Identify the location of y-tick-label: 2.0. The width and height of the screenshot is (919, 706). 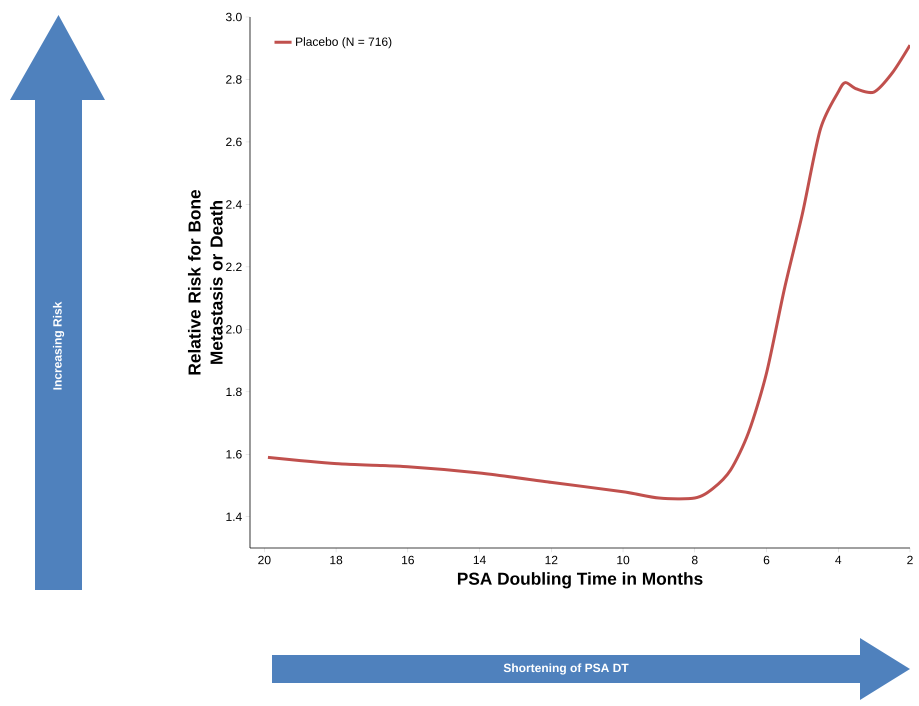
(234, 329).